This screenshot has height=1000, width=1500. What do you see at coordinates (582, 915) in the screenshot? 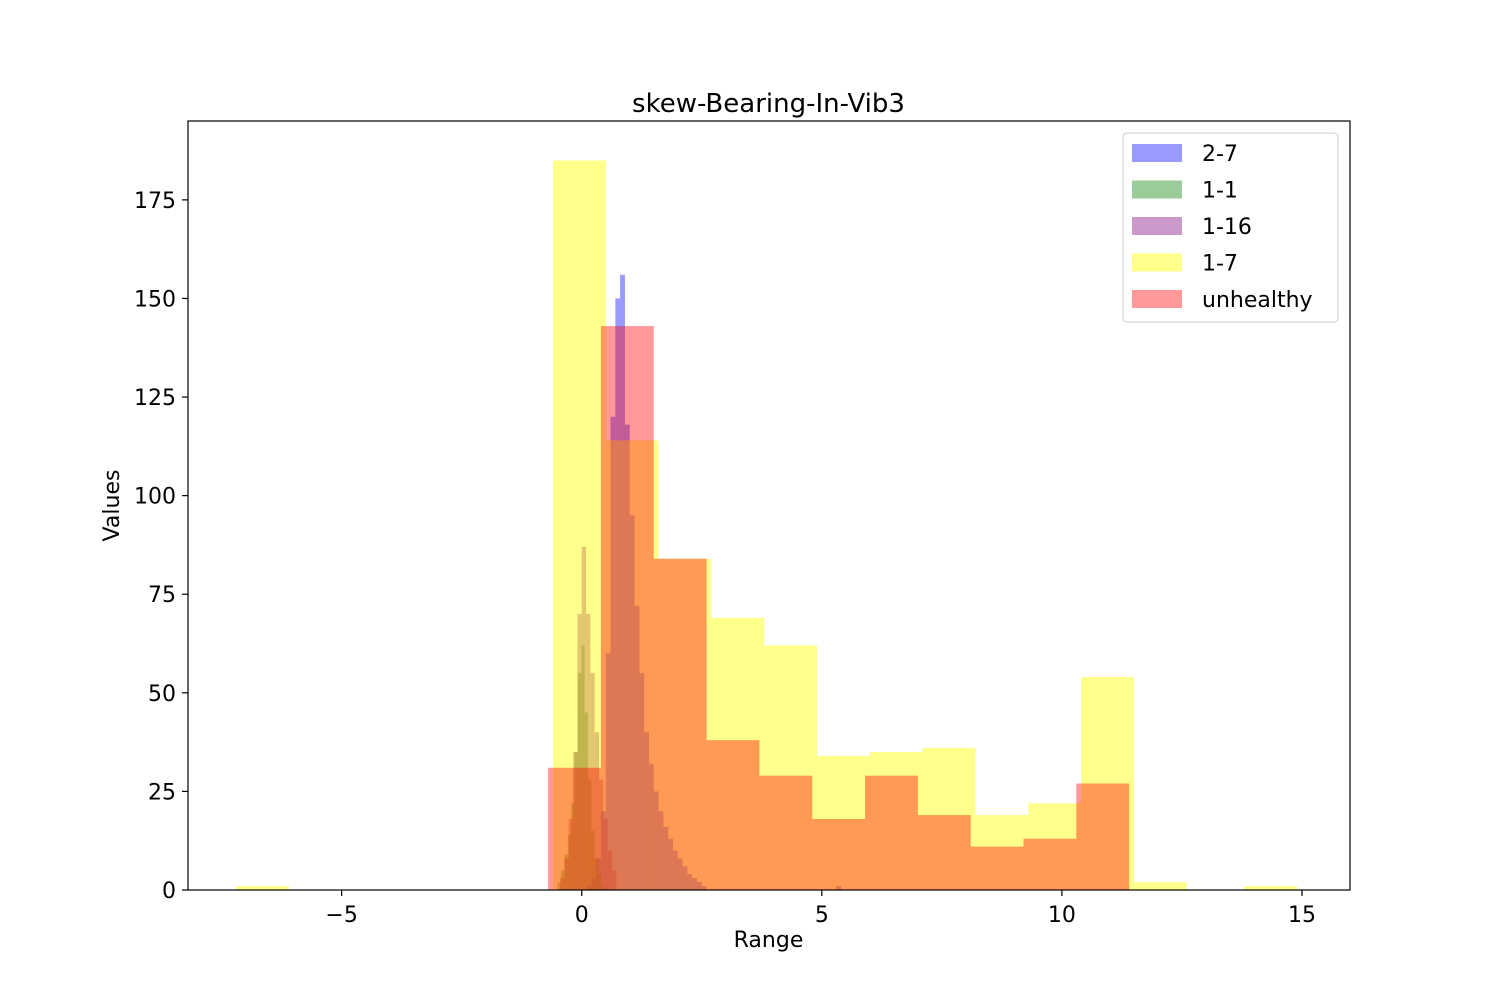
I see `x-tick-label: 0` at bounding box center [582, 915].